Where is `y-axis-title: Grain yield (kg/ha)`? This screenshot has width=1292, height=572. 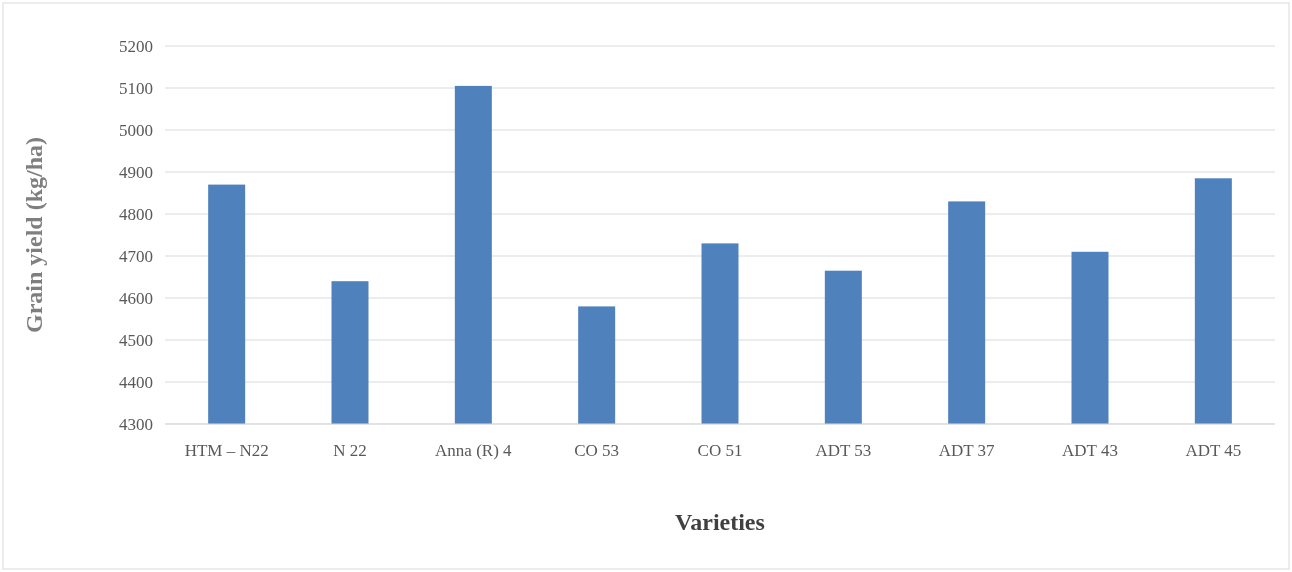 y-axis-title: Grain yield (kg/ha) is located at coordinates (34, 235).